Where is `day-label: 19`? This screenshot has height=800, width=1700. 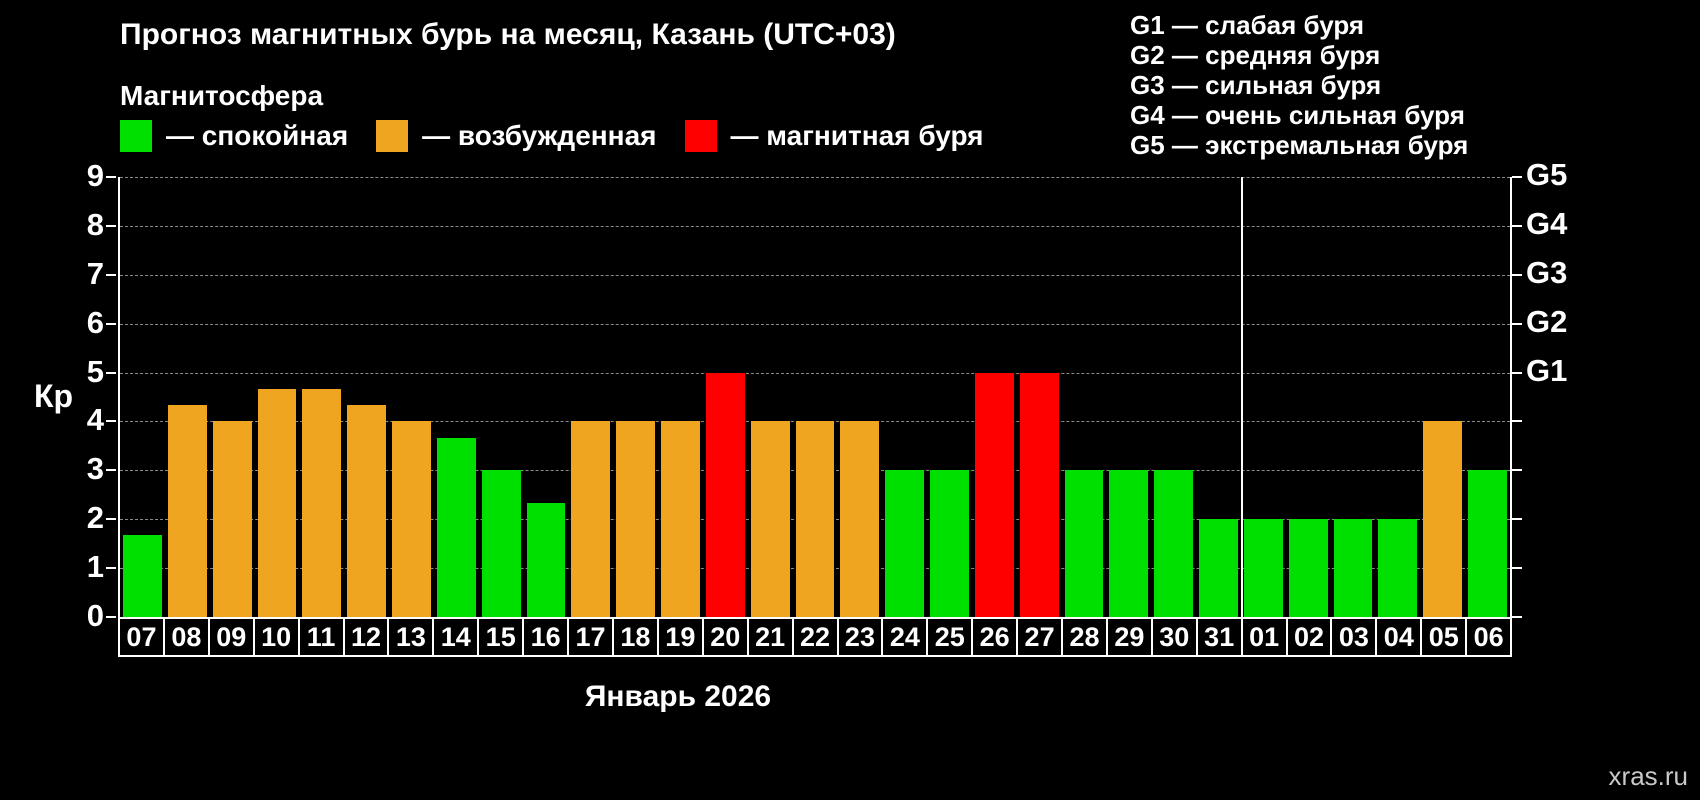
day-label: 19 is located at coordinates (681, 637).